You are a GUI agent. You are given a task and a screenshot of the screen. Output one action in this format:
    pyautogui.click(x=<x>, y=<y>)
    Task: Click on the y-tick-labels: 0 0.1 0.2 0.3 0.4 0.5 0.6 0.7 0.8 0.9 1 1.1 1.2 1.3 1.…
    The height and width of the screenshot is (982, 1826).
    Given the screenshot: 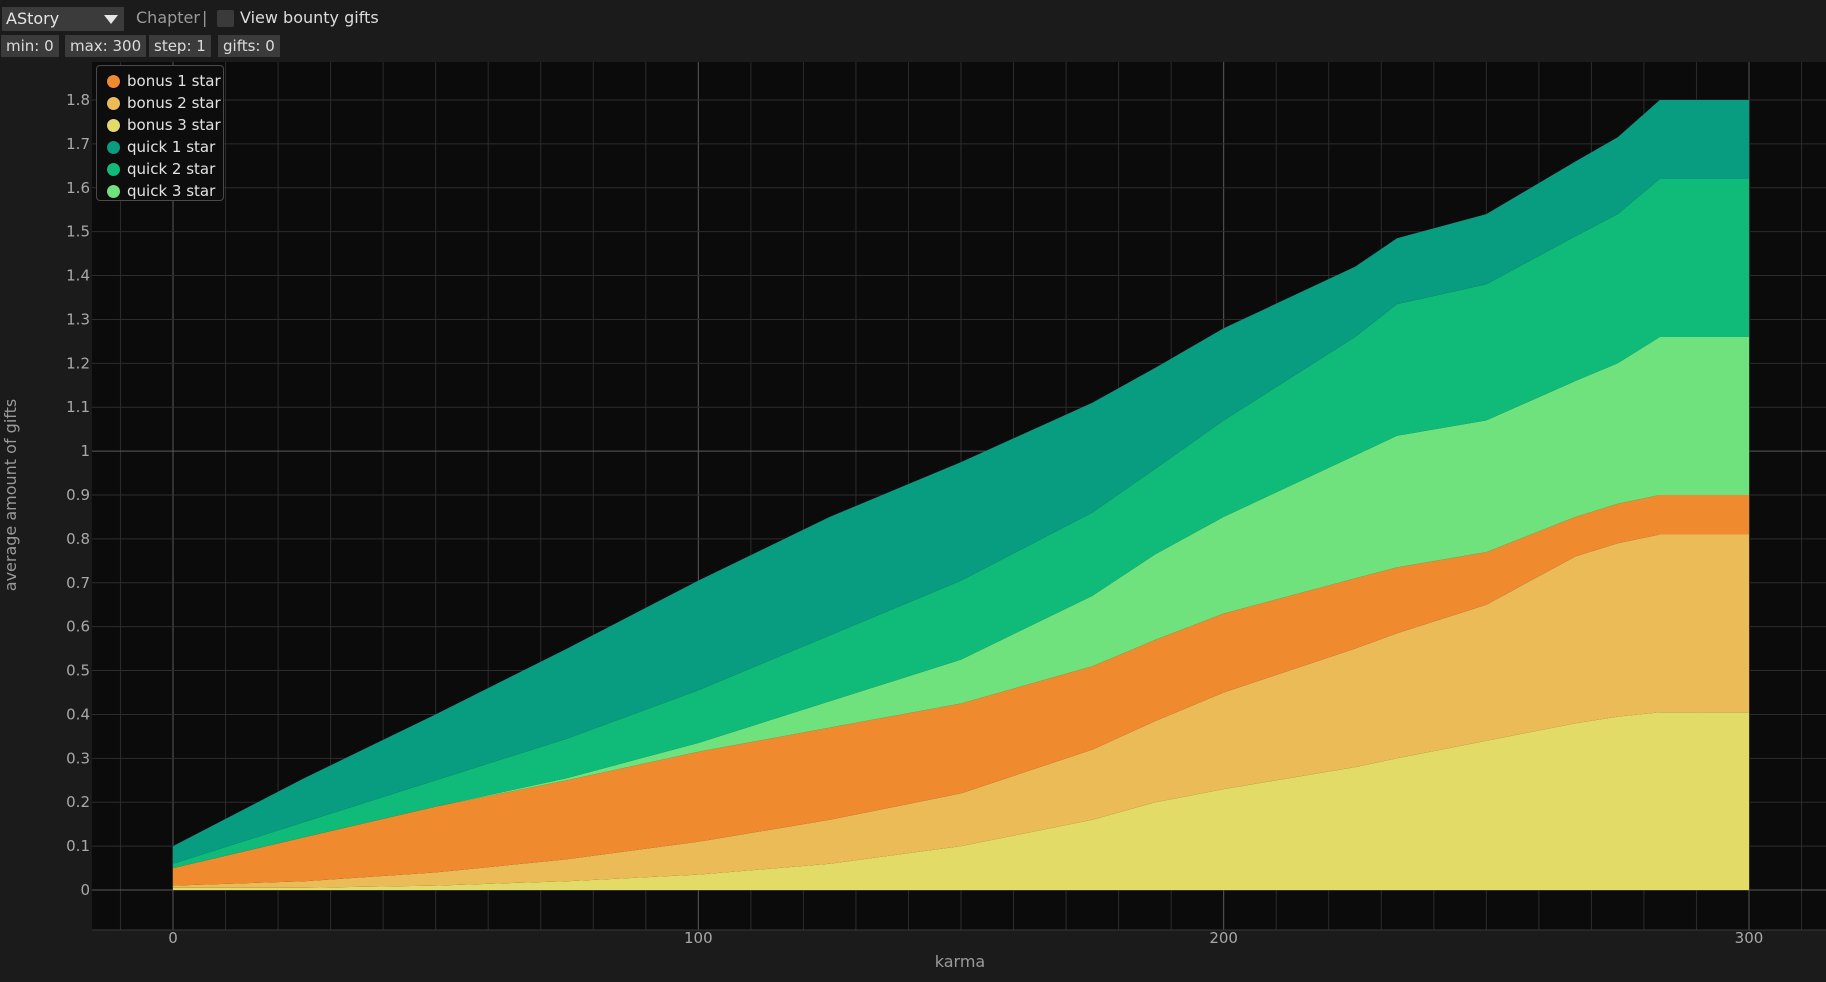 What is the action you would take?
    pyautogui.click(x=78, y=495)
    